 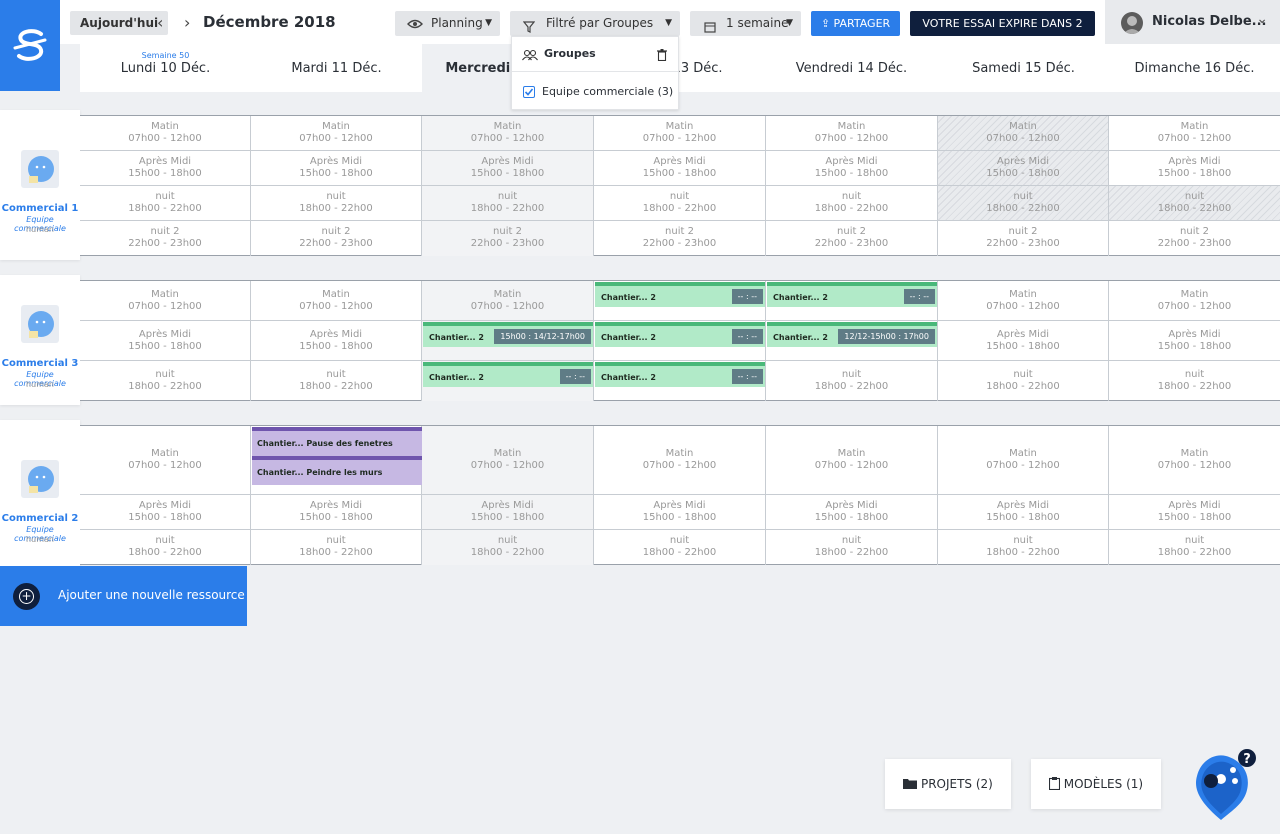 What do you see at coordinates (745, 23) in the screenshot?
I see `range-select: 1 semaine ▼` at bounding box center [745, 23].